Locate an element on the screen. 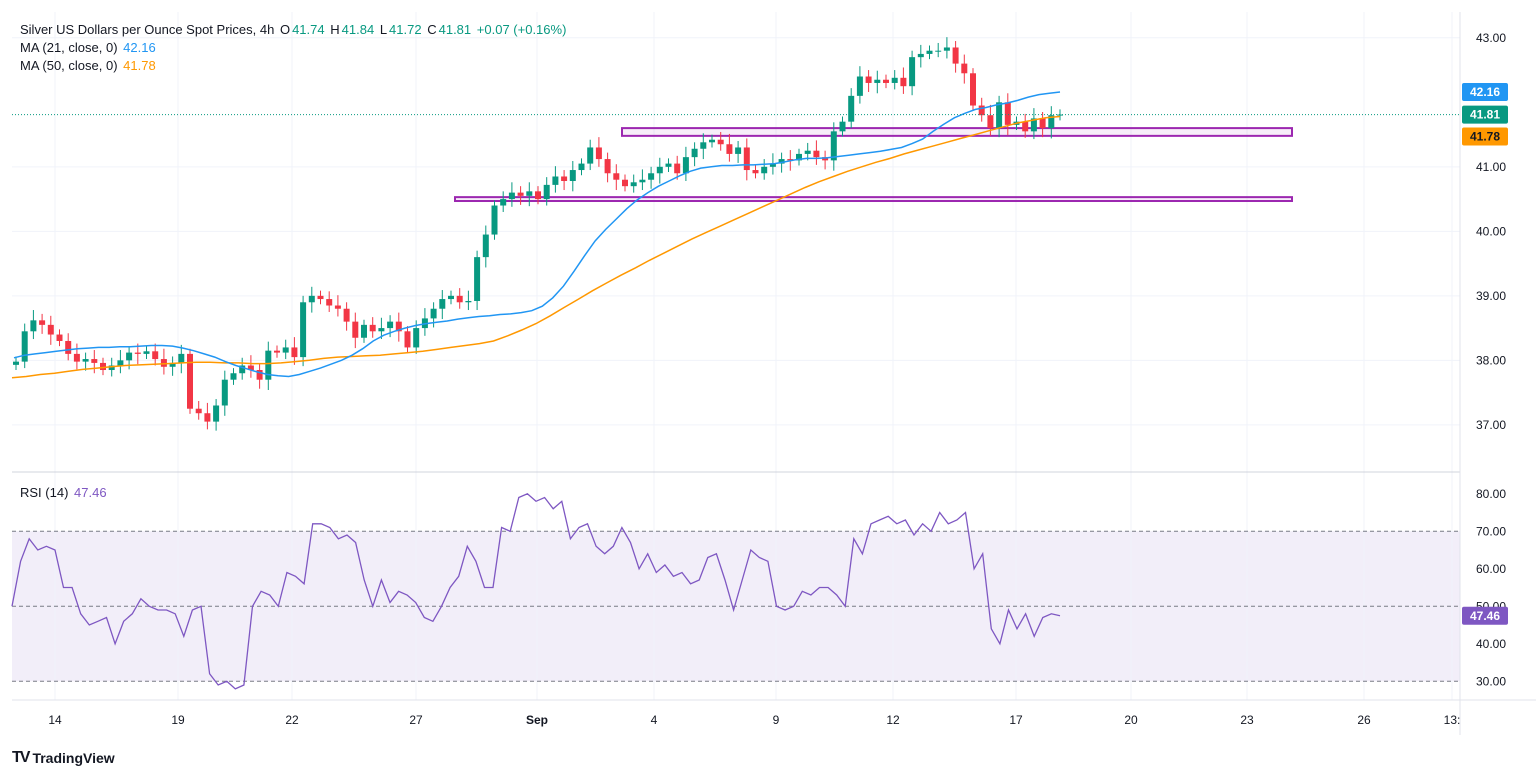 This screenshot has width=1536, height=777. ma21-legend: MA (21, close, 0) 42.16 is located at coordinates (89, 48).